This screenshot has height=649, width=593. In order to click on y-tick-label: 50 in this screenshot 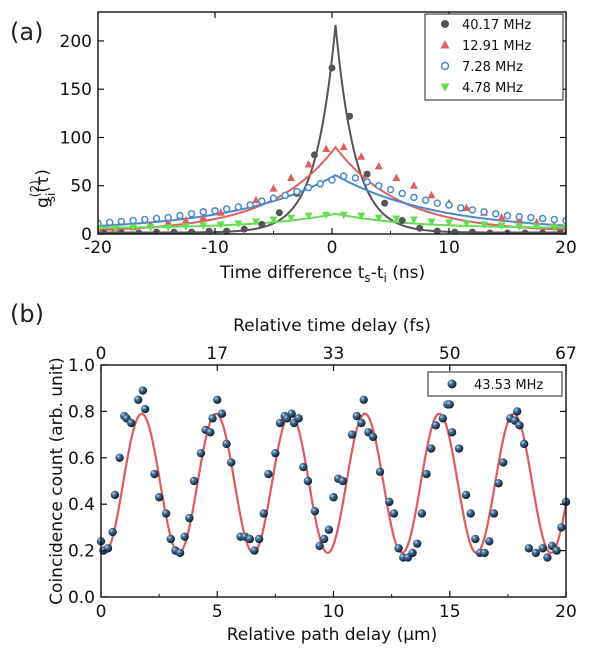, I will do `click(81, 187)`.